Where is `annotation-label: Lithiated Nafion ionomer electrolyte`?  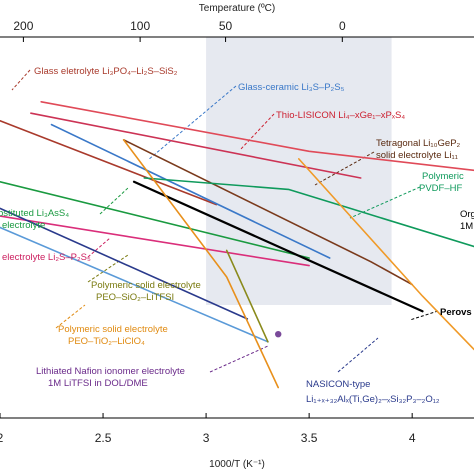
annotation-label: Lithiated Nafion ionomer electrolyte is located at coordinates (110, 371).